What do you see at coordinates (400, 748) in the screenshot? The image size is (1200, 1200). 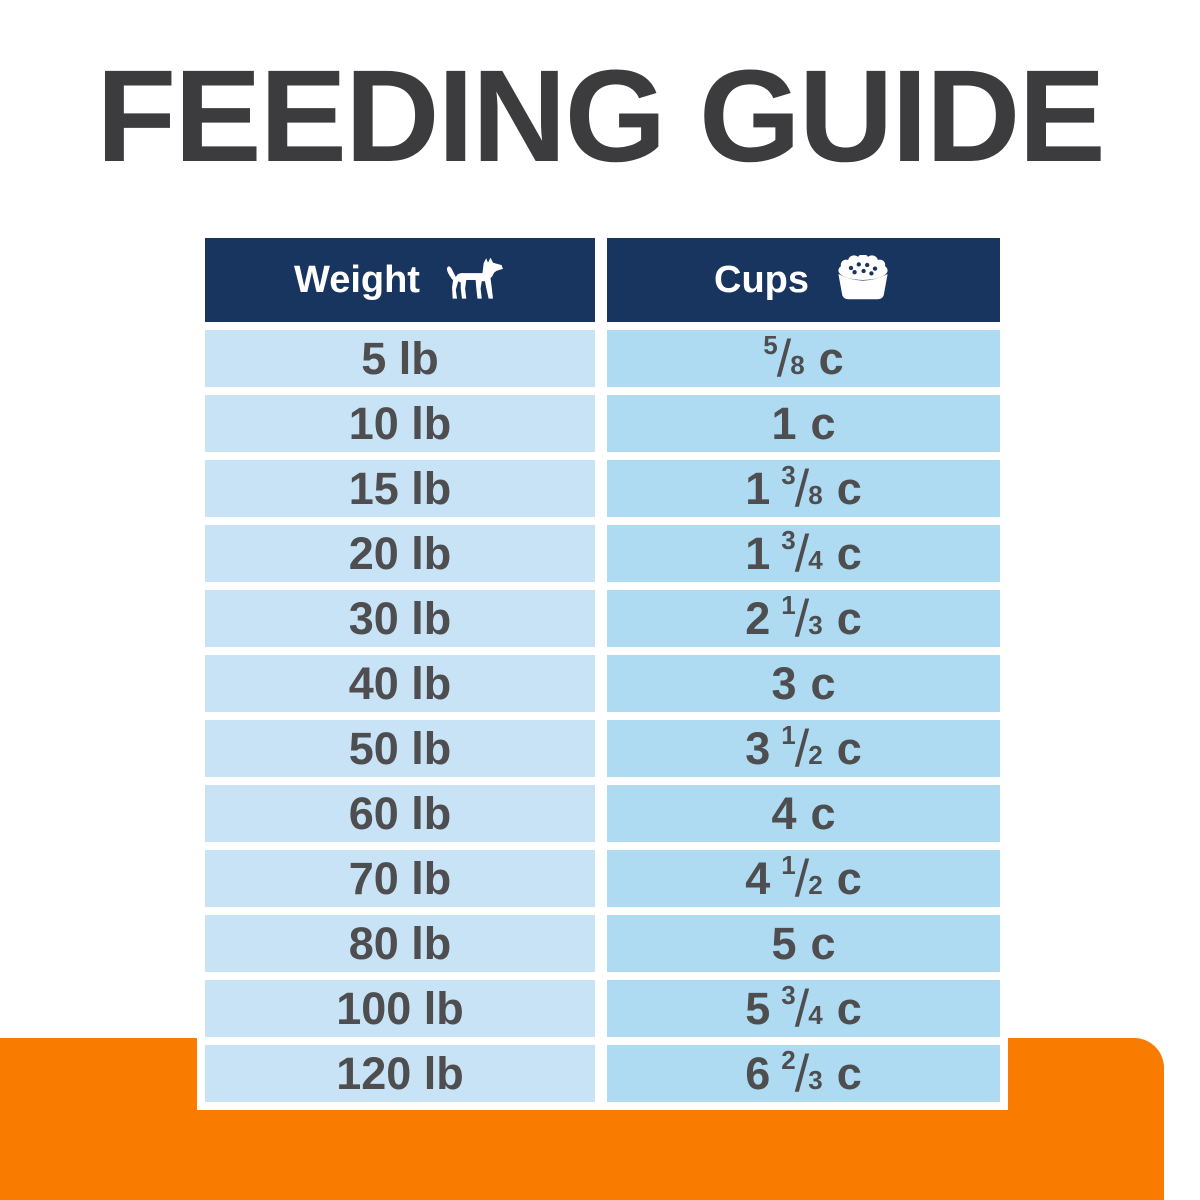 I see `weight-cell: 50 lb` at bounding box center [400, 748].